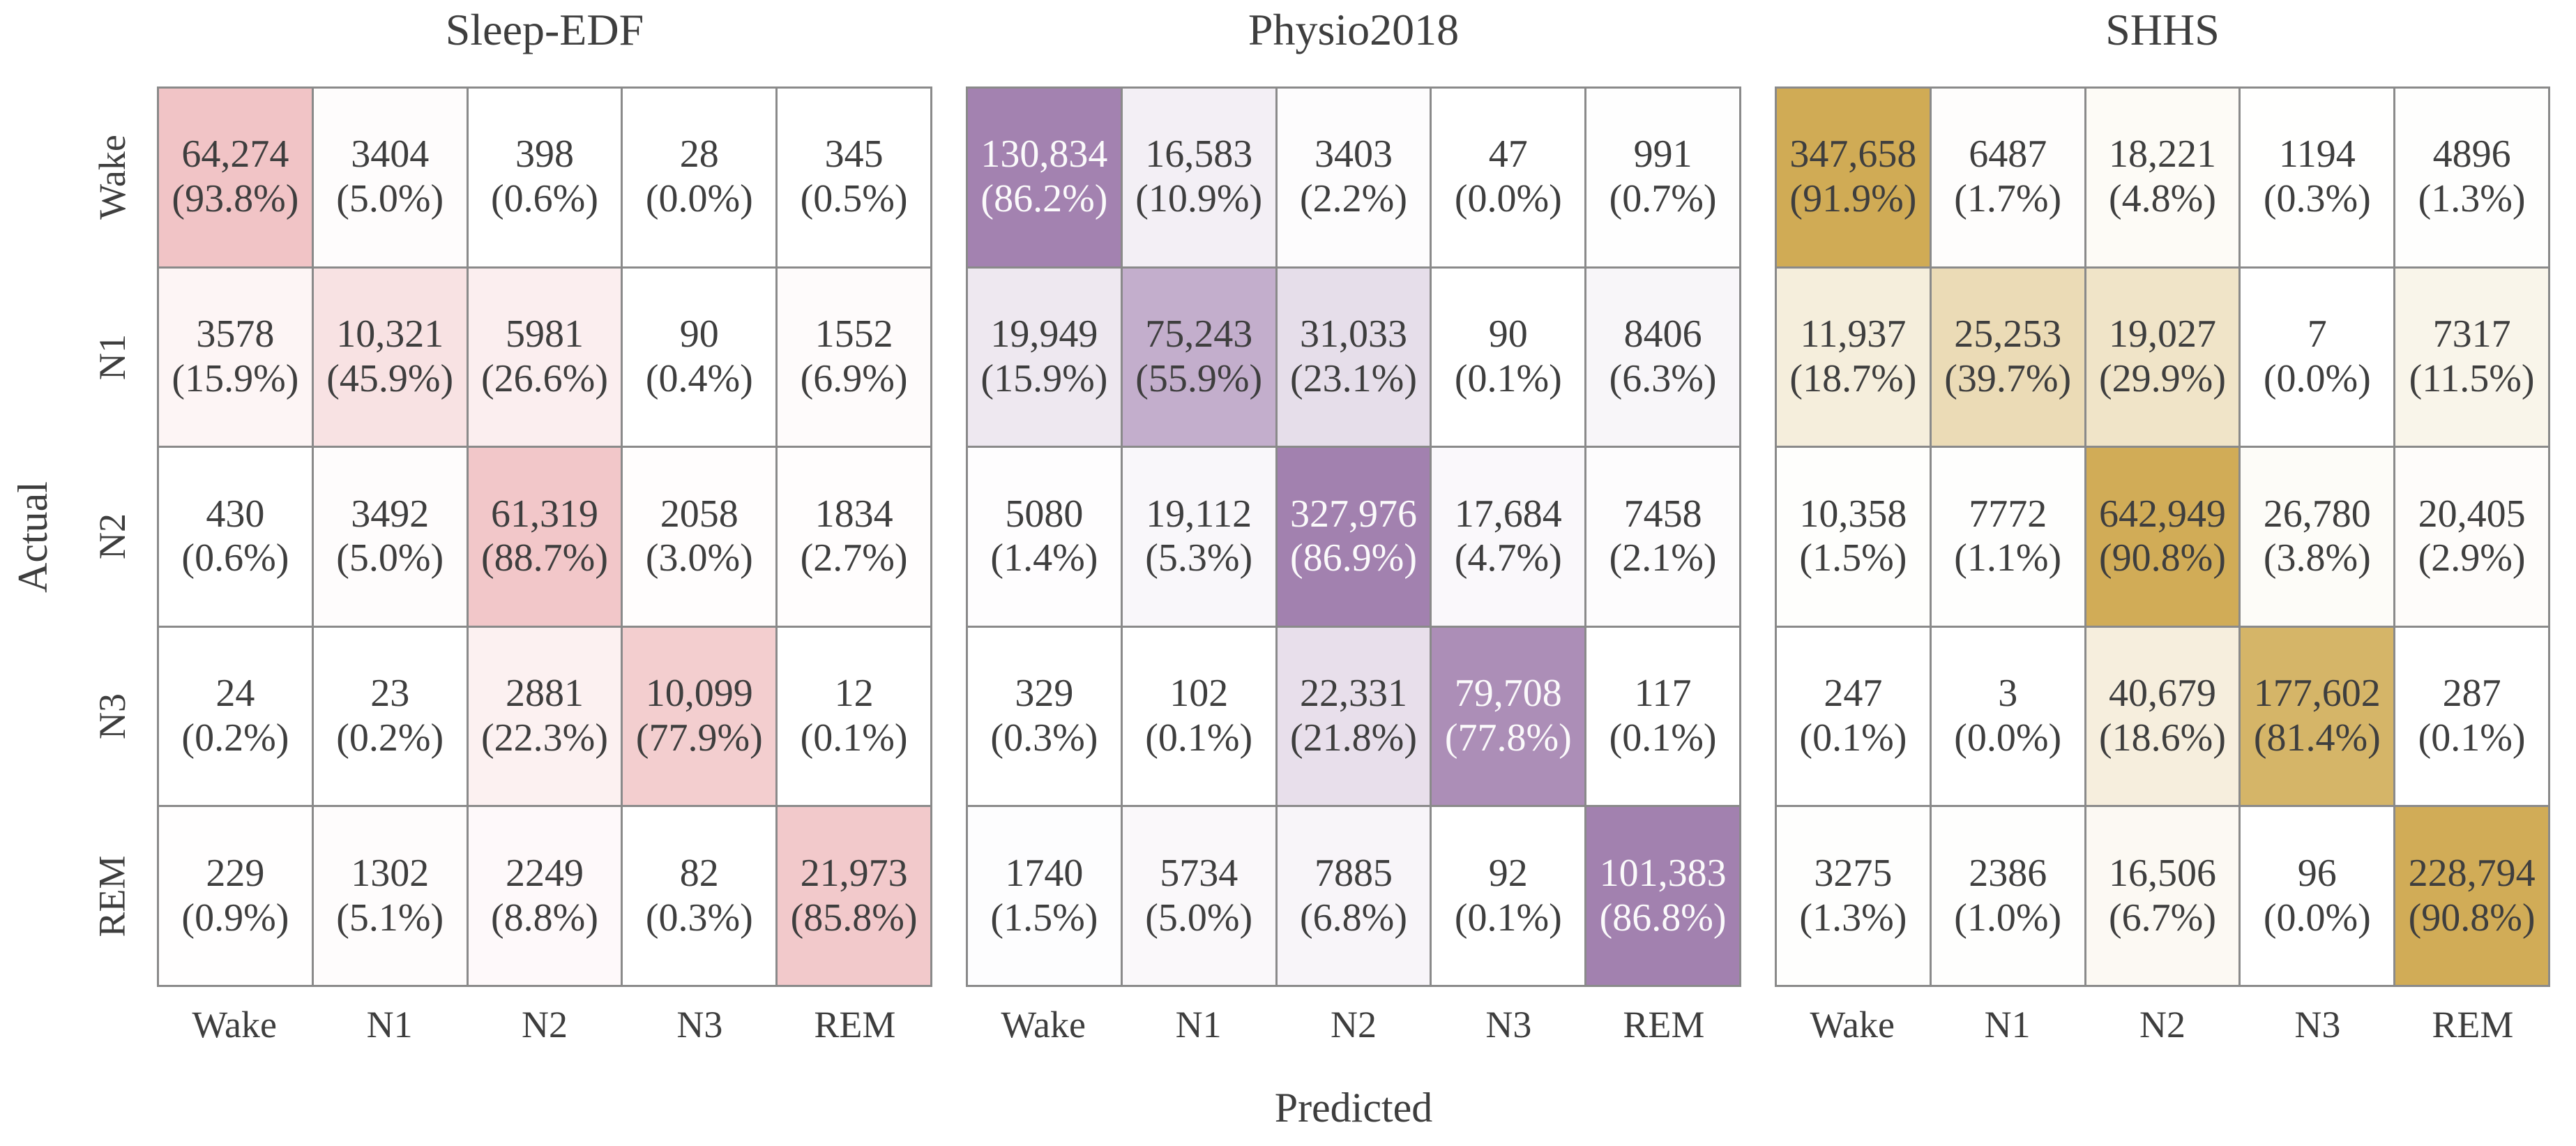 The width and height of the screenshot is (2576, 1146). Describe the element at coordinates (1662, 537) in the screenshot. I see `matrix-cell: 7458 (2.1%)` at that location.